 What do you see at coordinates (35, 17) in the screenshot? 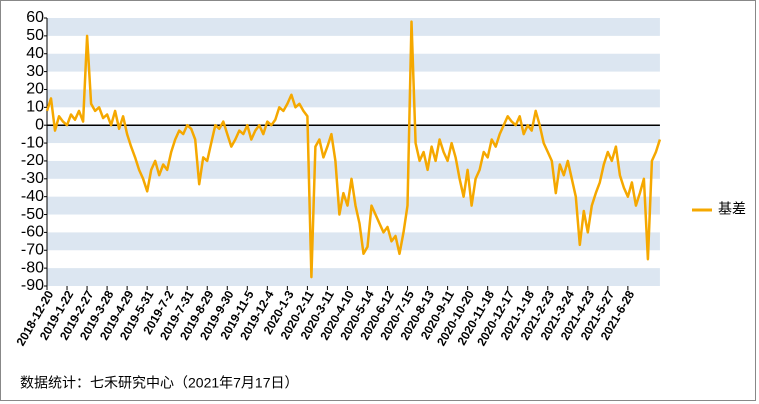
I see `y-tick-label: 60` at bounding box center [35, 17].